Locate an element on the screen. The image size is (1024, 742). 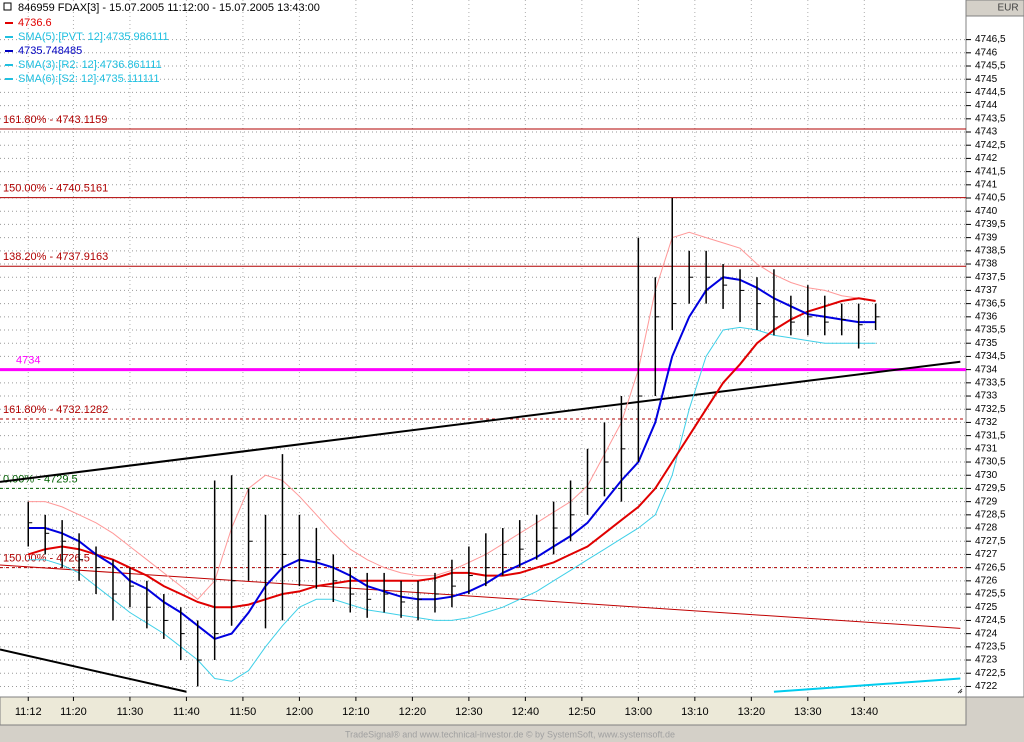
y-tick-label: 4722 is located at coordinates (986, 686).